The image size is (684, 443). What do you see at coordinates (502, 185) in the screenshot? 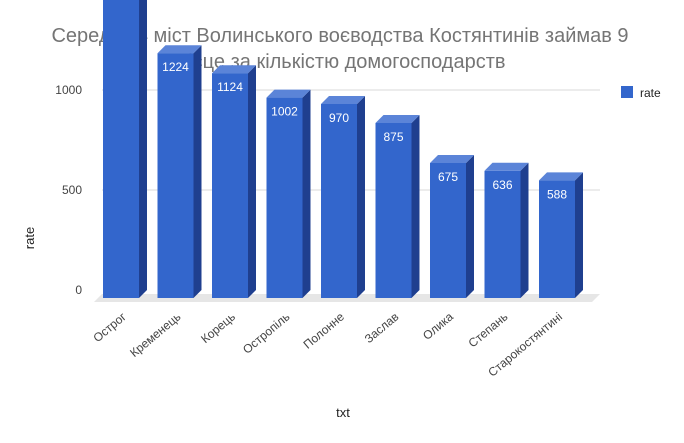
I see `data-label: 636` at bounding box center [502, 185].